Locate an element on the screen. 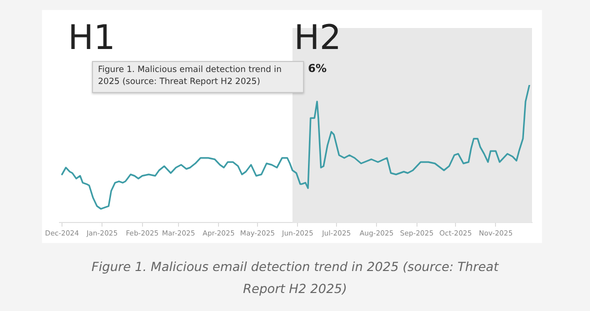 The width and height of the screenshot is (590, 311). text: H2 is located at coordinates (318, 38).